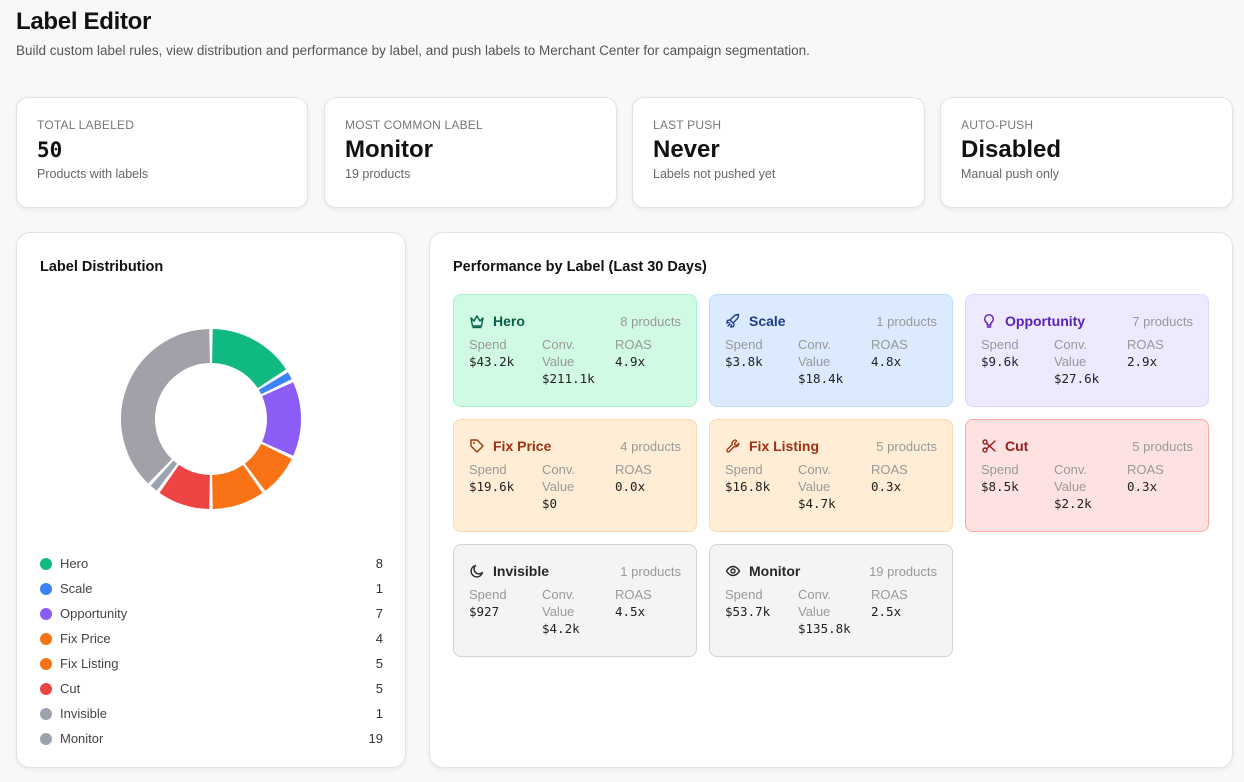  I want to click on metric-roas: ROAS 4.8x, so click(907, 361).